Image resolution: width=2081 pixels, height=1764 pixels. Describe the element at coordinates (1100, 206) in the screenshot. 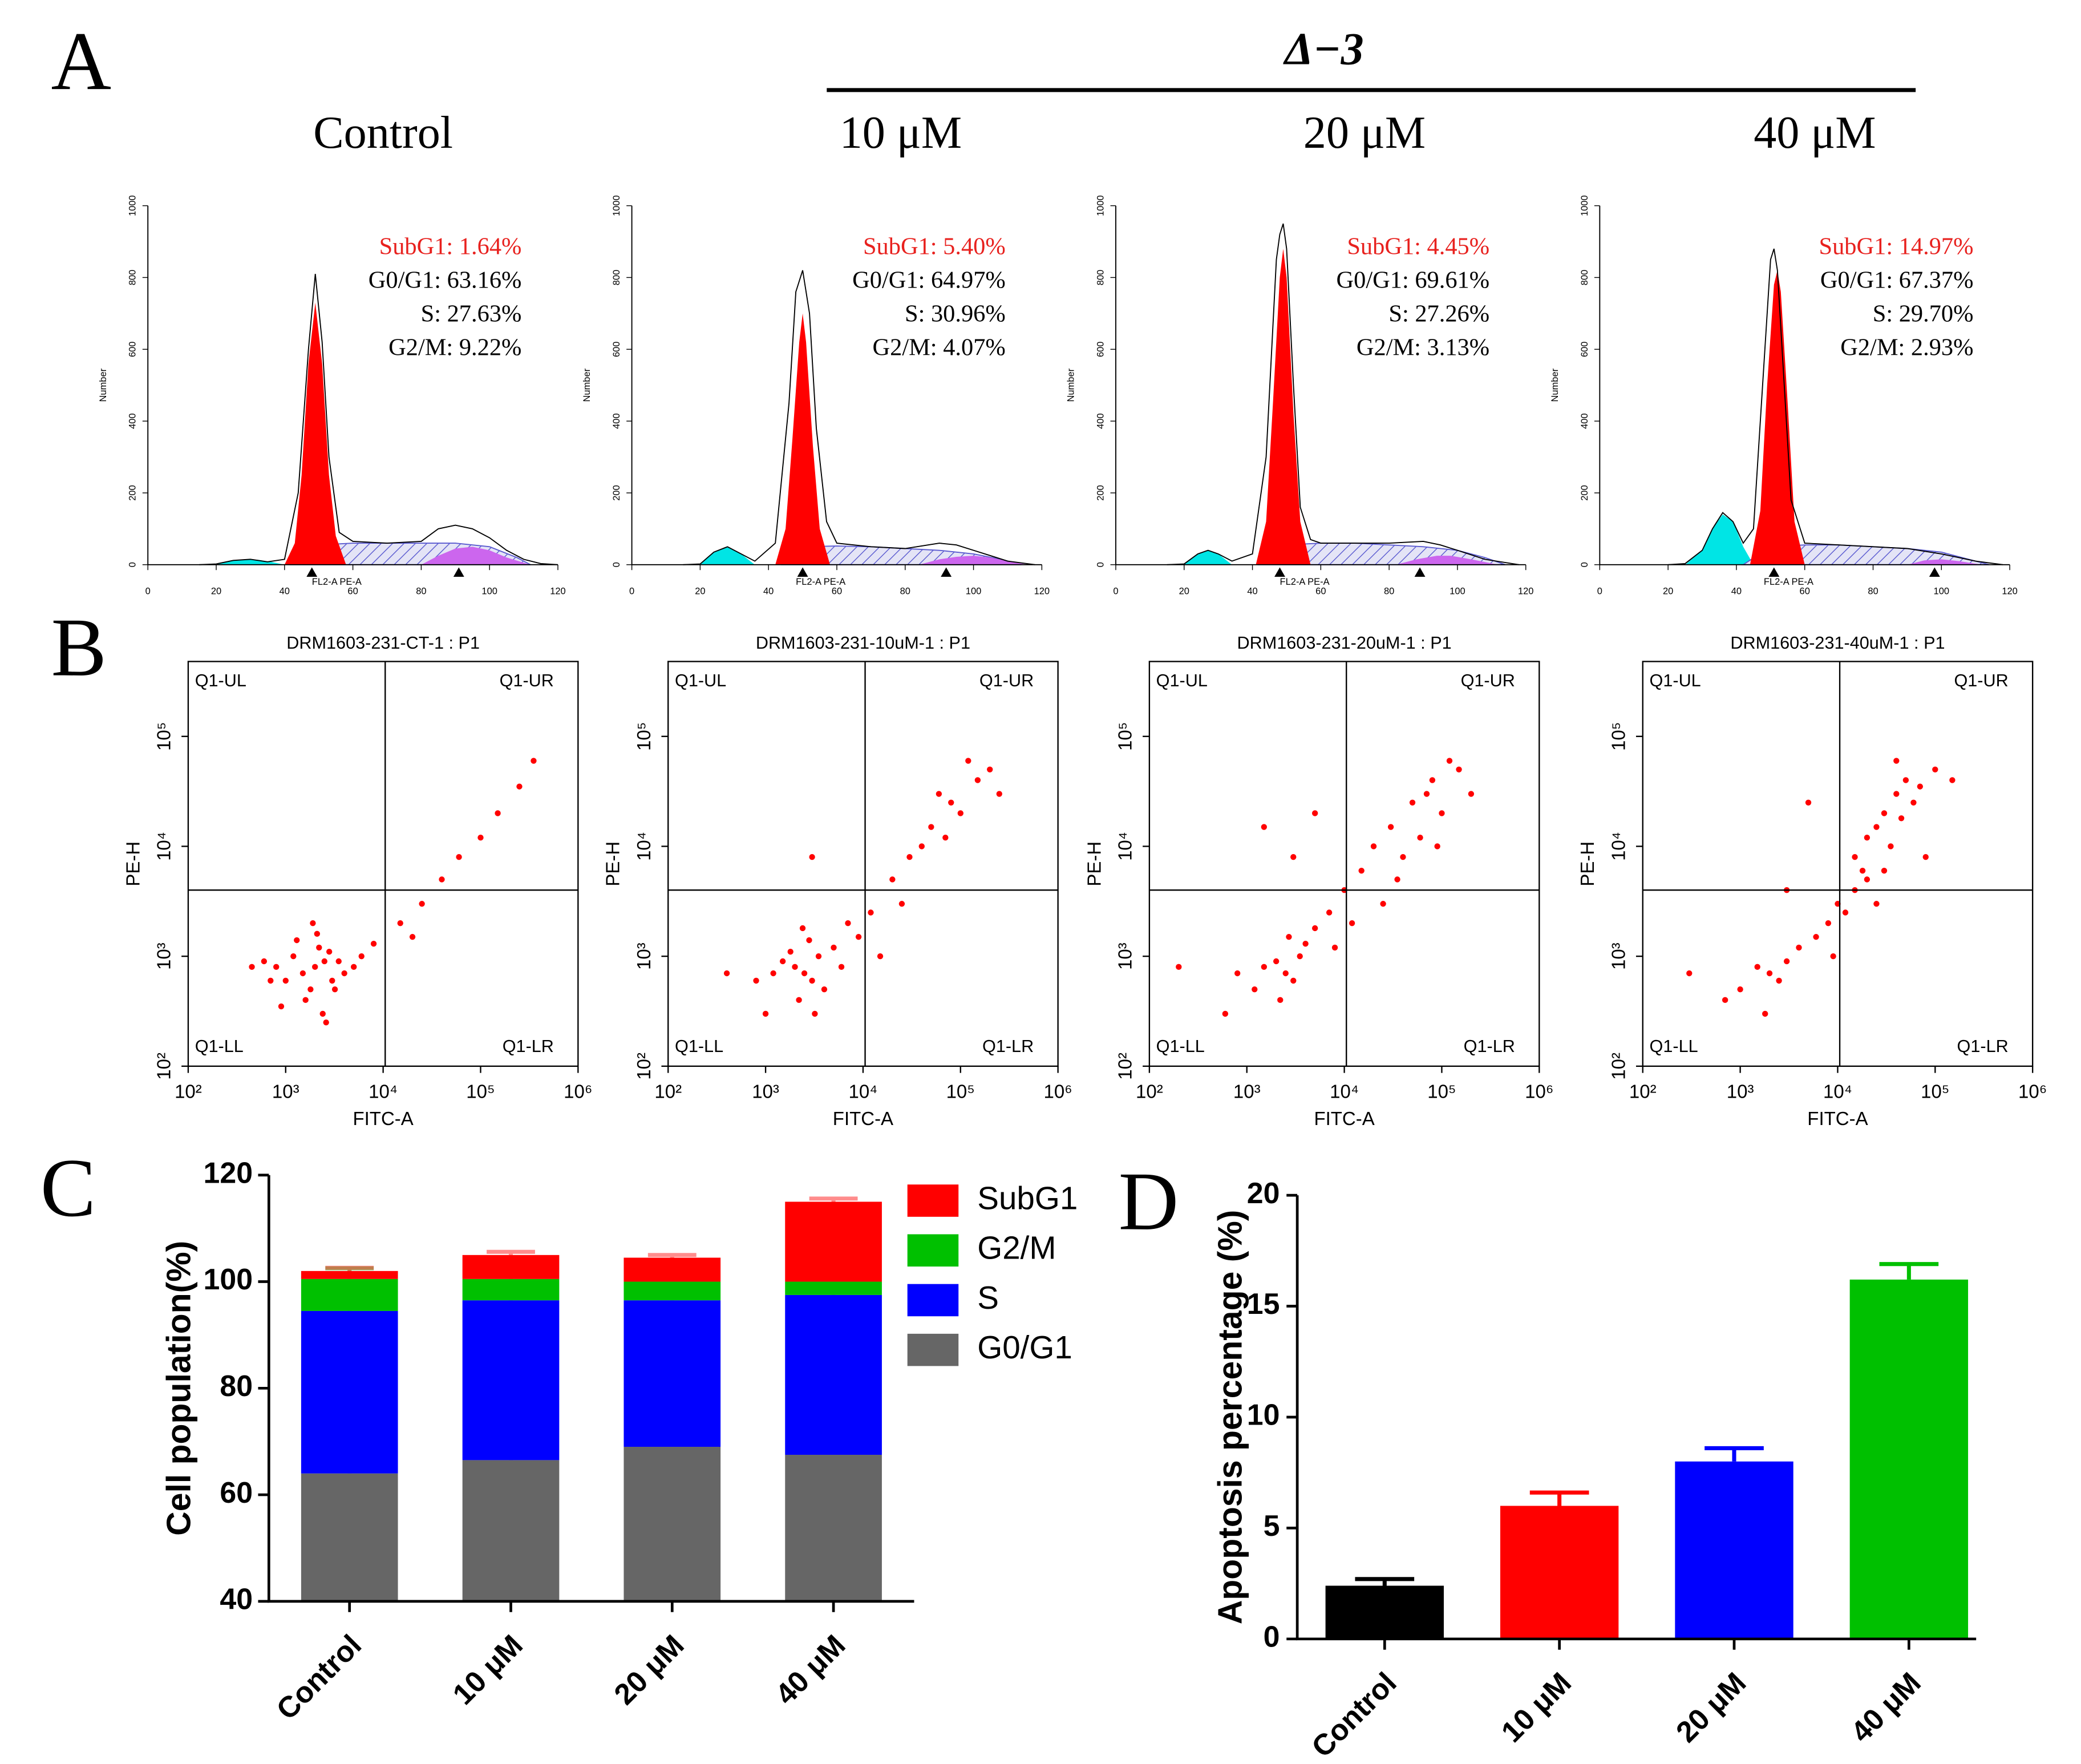

I see `y-tick-label: 1000` at that location.